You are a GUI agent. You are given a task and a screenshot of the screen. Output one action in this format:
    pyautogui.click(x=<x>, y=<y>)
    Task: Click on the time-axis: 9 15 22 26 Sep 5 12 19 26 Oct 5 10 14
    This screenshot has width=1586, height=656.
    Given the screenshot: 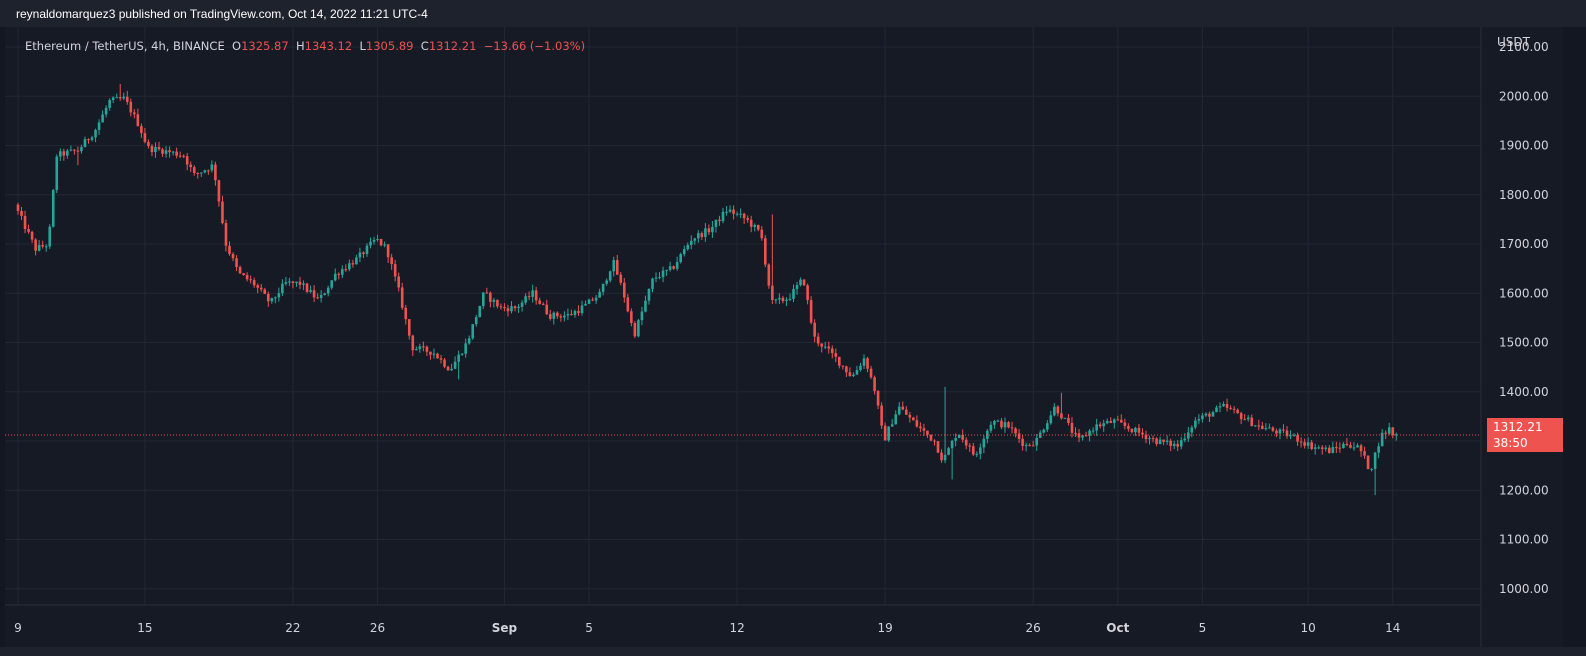 What is the action you would take?
    pyautogui.click(x=707, y=628)
    